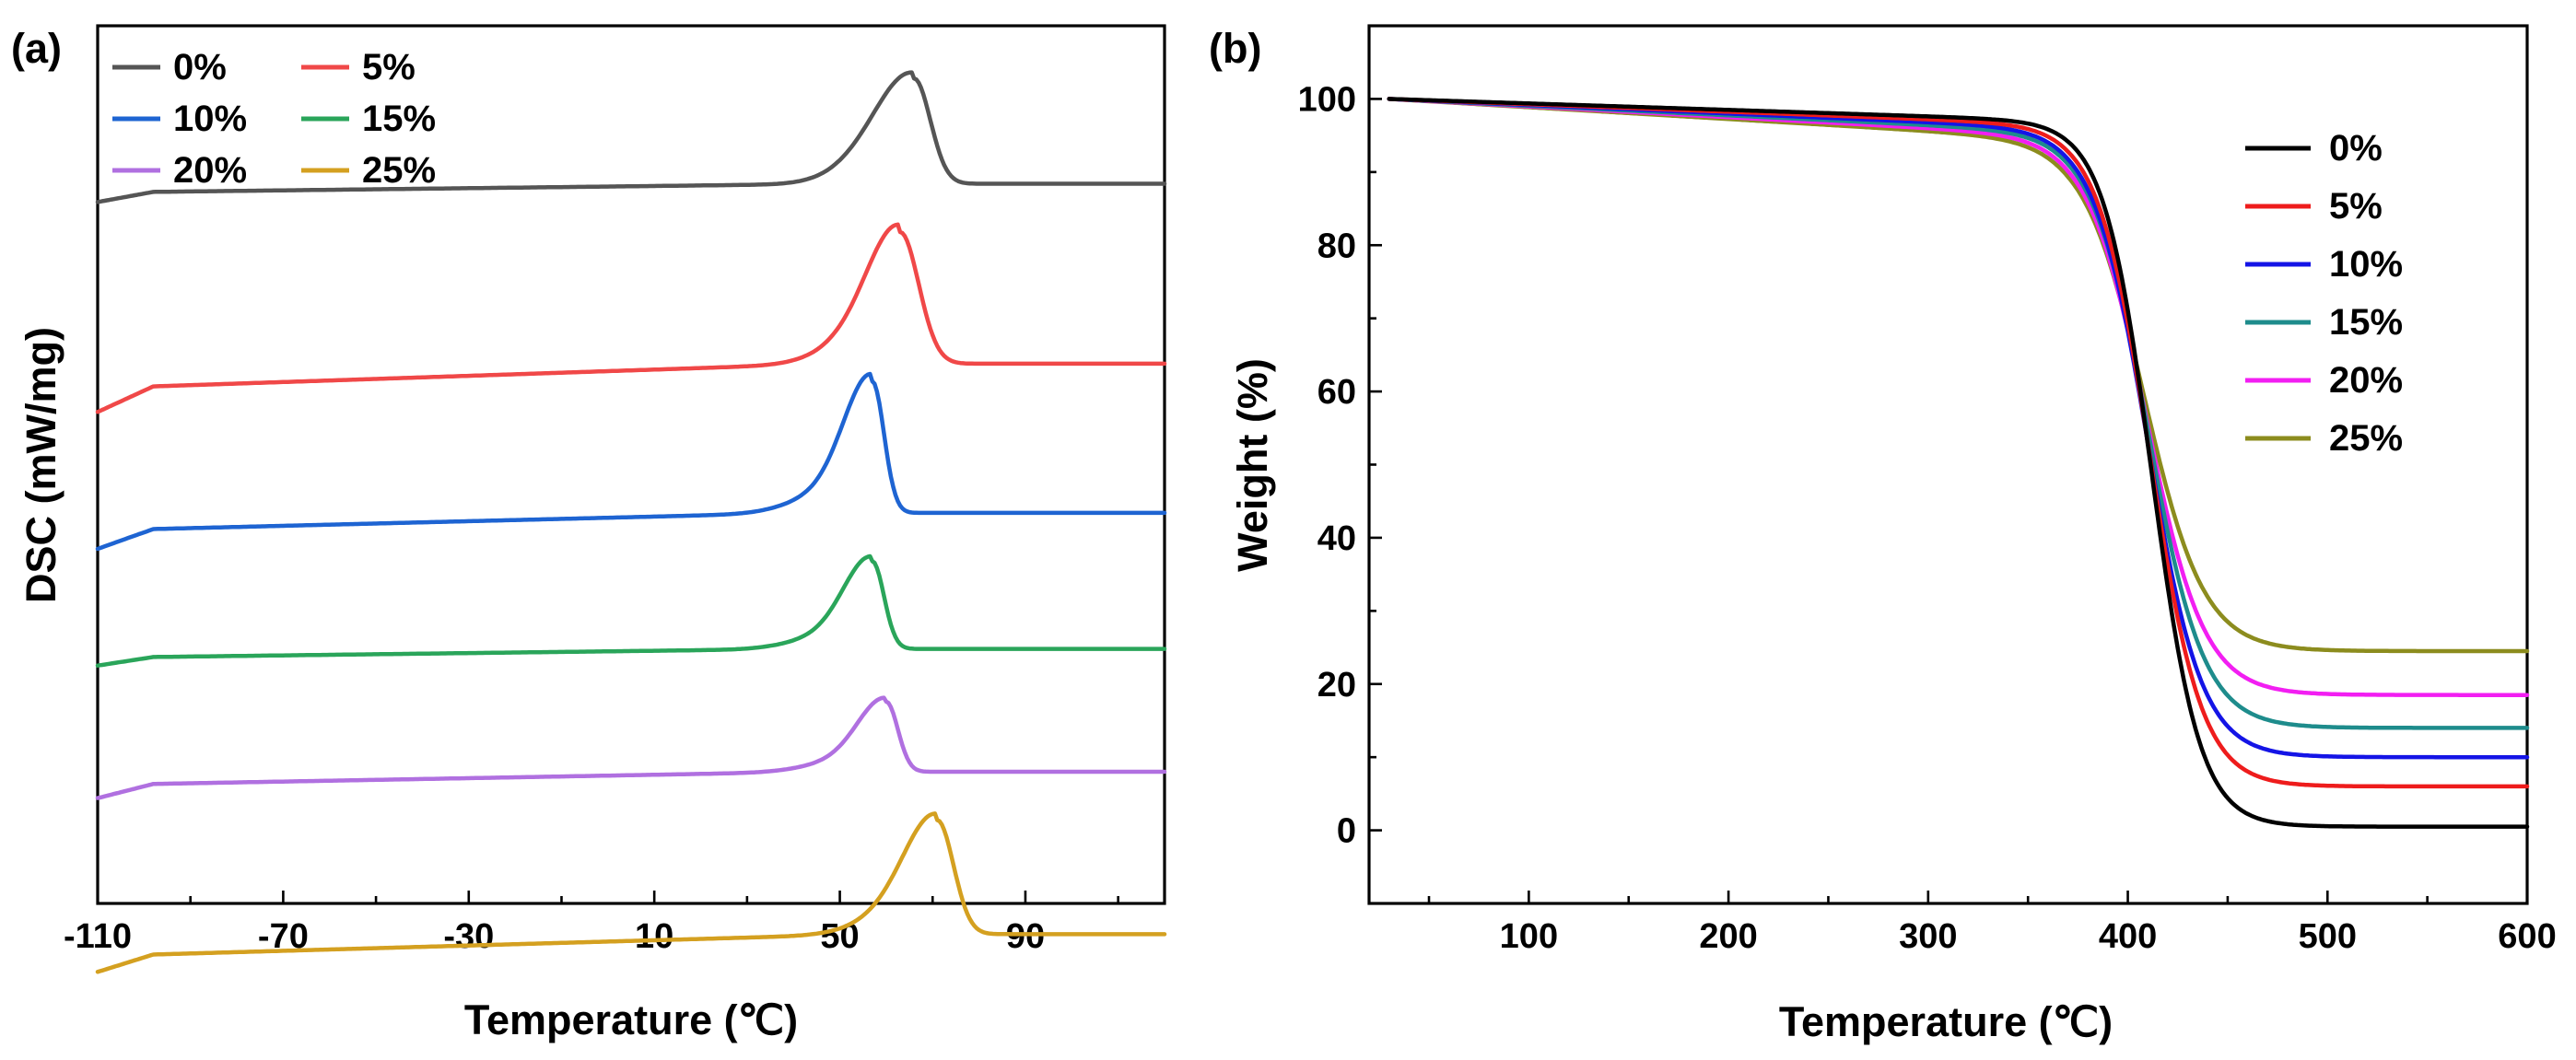 The height and width of the screenshot is (1060, 2576). What do you see at coordinates (1253, 465) in the screenshot?
I see `panel-b-y-axis-label: Weight (%)` at bounding box center [1253, 465].